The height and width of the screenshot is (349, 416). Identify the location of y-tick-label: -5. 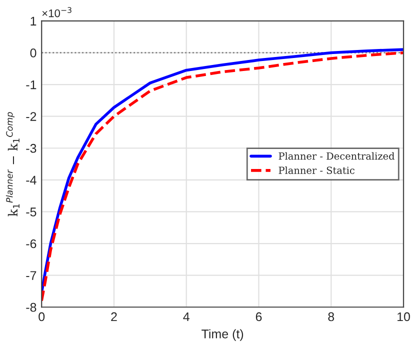
(31, 212).